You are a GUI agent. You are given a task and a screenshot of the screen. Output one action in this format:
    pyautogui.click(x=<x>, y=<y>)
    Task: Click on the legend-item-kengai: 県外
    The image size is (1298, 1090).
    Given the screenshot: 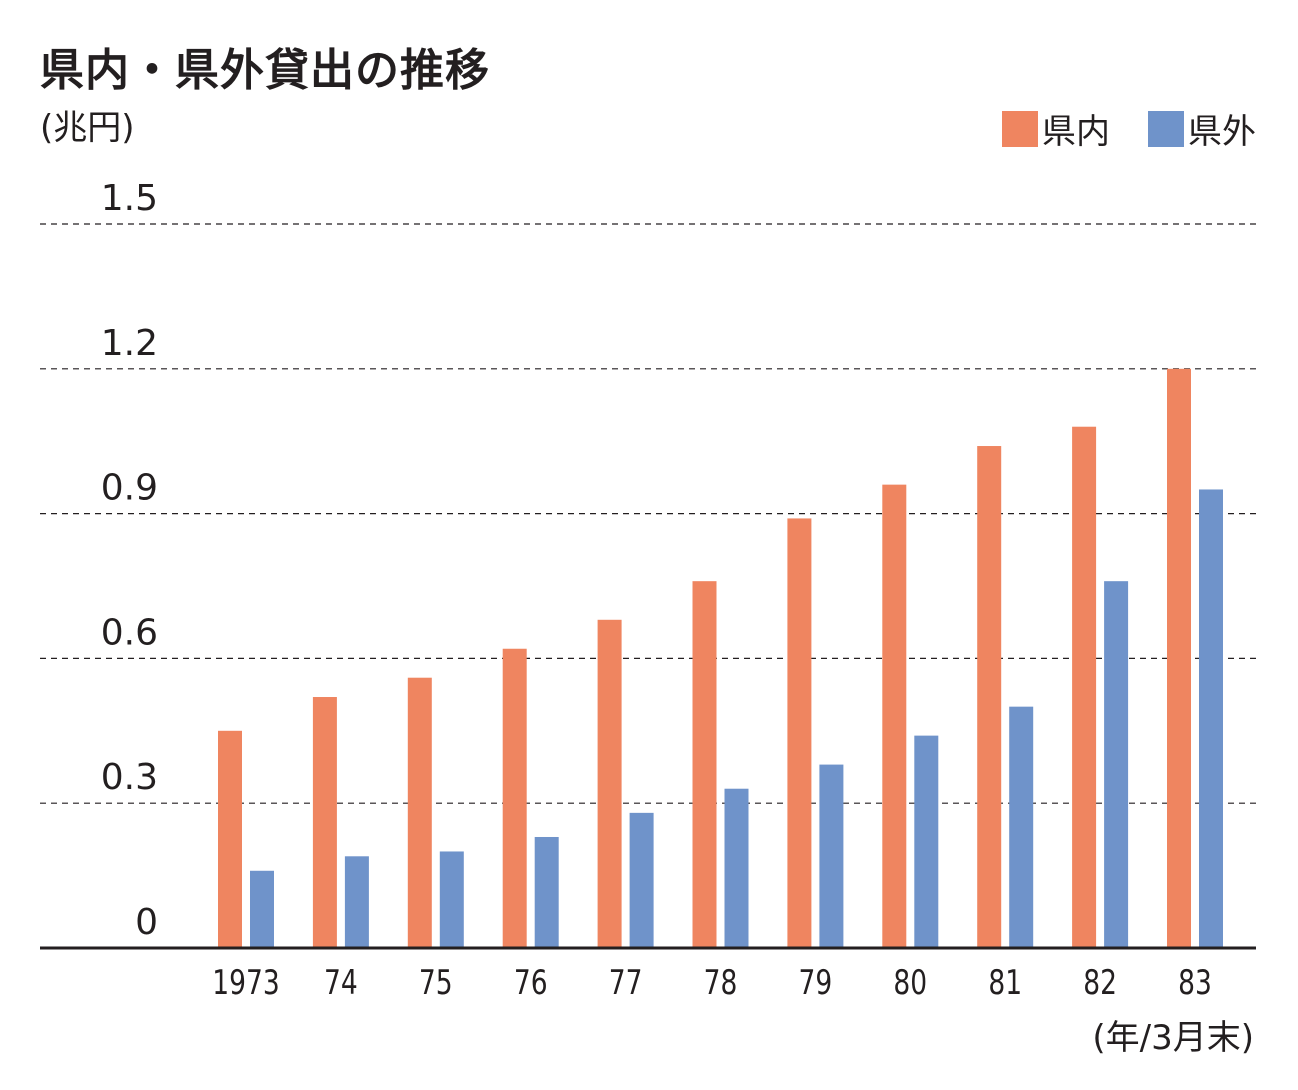 What is the action you would take?
    pyautogui.click(x=1202, y=128)
    